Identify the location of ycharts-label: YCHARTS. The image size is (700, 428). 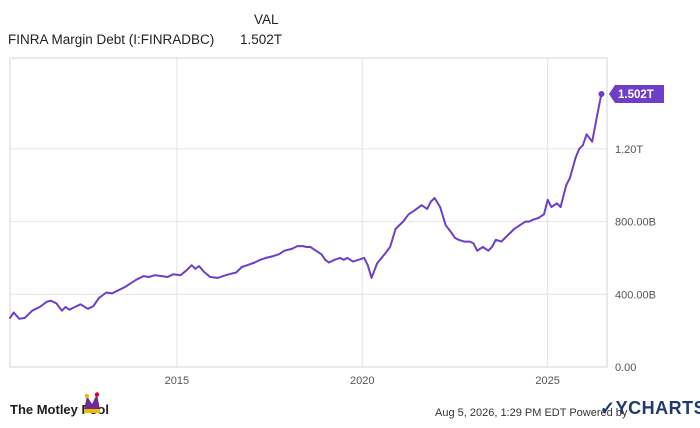
(657, 408).